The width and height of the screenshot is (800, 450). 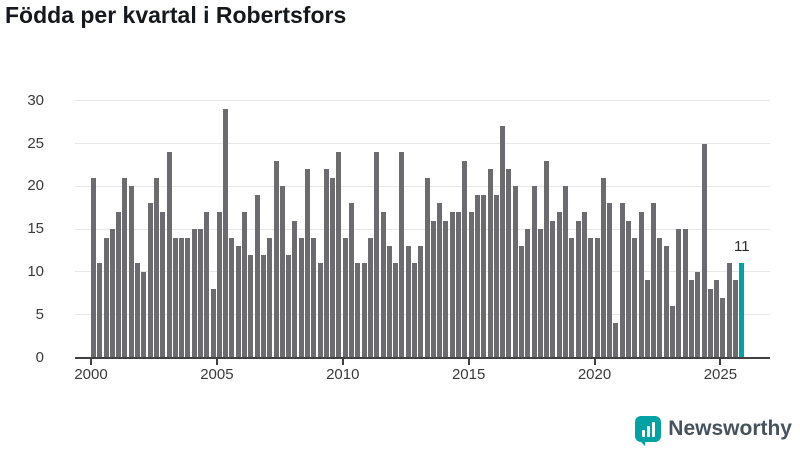 I want to click on x-axis-label: 2015, so click(x=468, y=374).